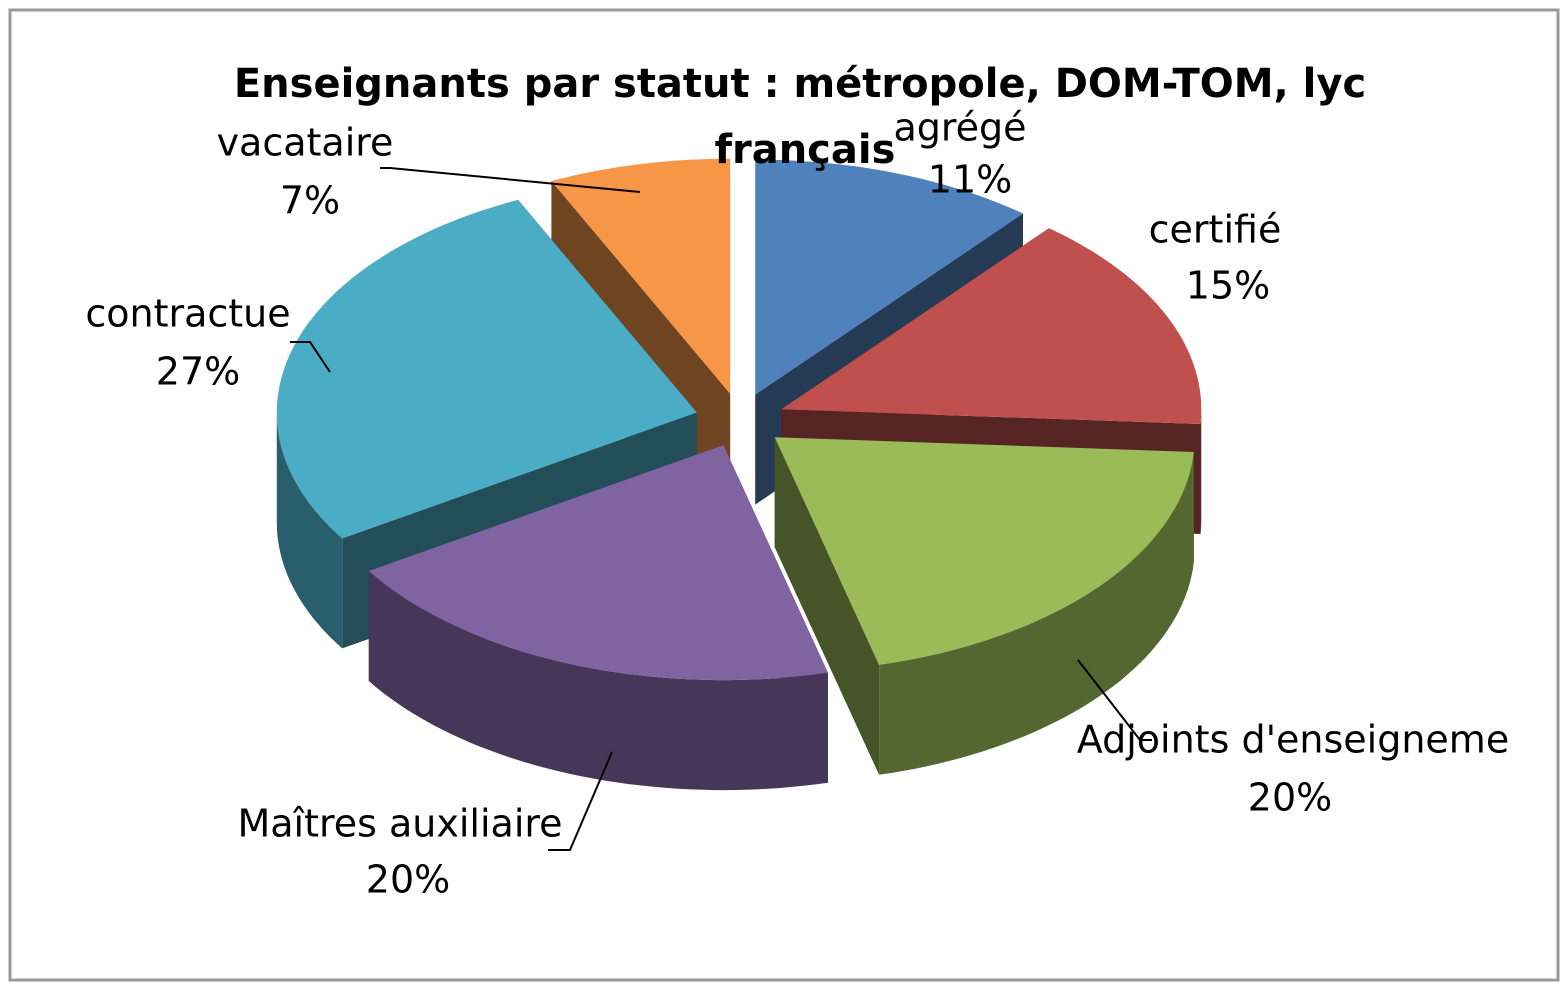 The image size is (1568, 985). I want to click on data-label-value: 27%, so click(198, 372).